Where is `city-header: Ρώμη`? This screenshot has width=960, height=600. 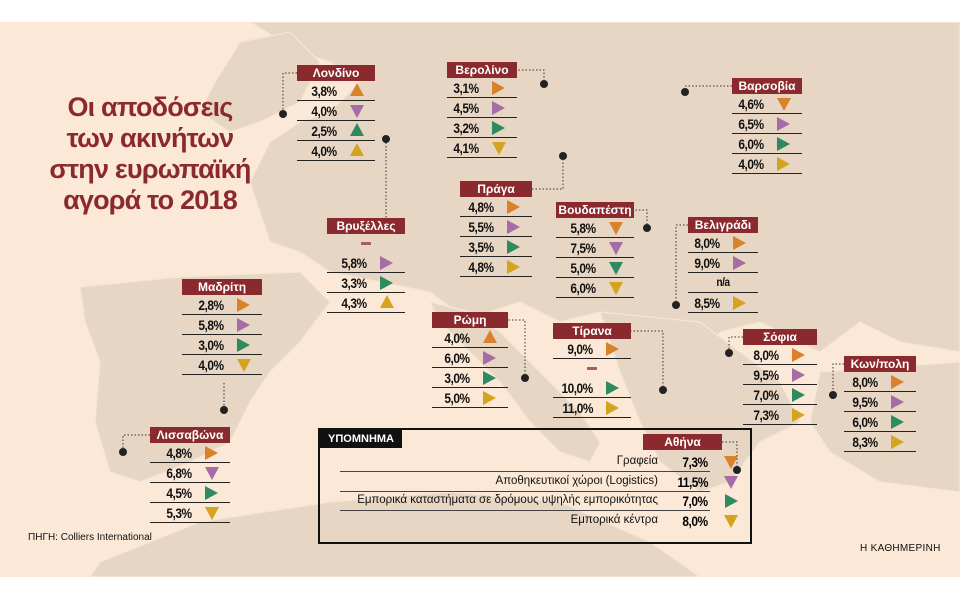
city-header: Ρώμη is located at coordinates (470, 320).